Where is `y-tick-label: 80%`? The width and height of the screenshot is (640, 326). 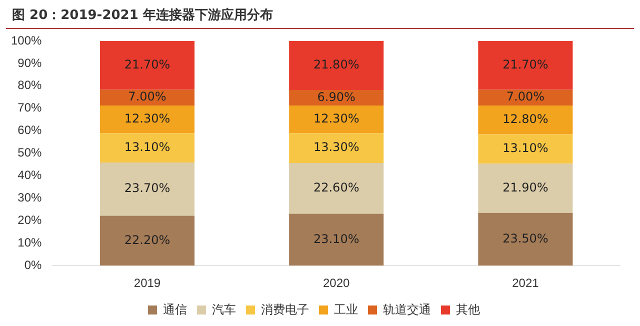
y-tick-label: 80% is located at coordinates (30, 85).